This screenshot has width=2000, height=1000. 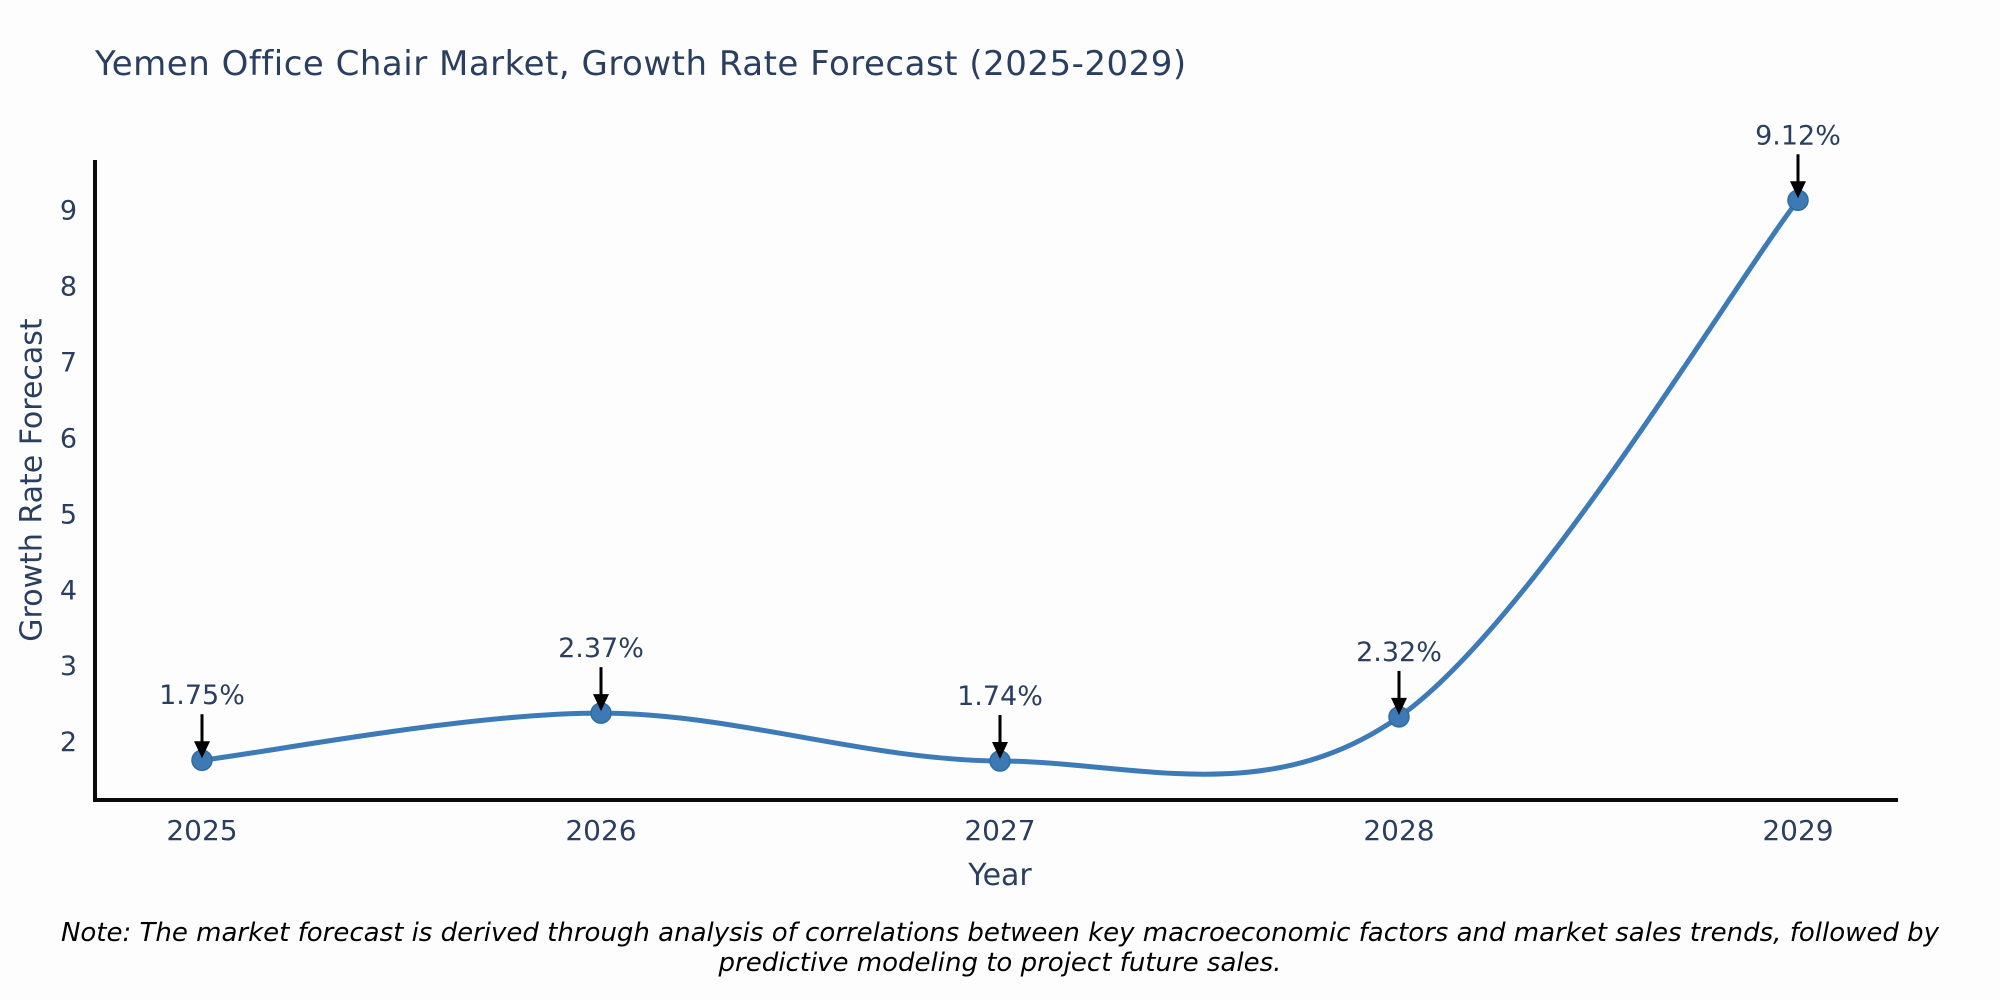 I want to click on y-tick-label: 9, so click(x=68, y=210).